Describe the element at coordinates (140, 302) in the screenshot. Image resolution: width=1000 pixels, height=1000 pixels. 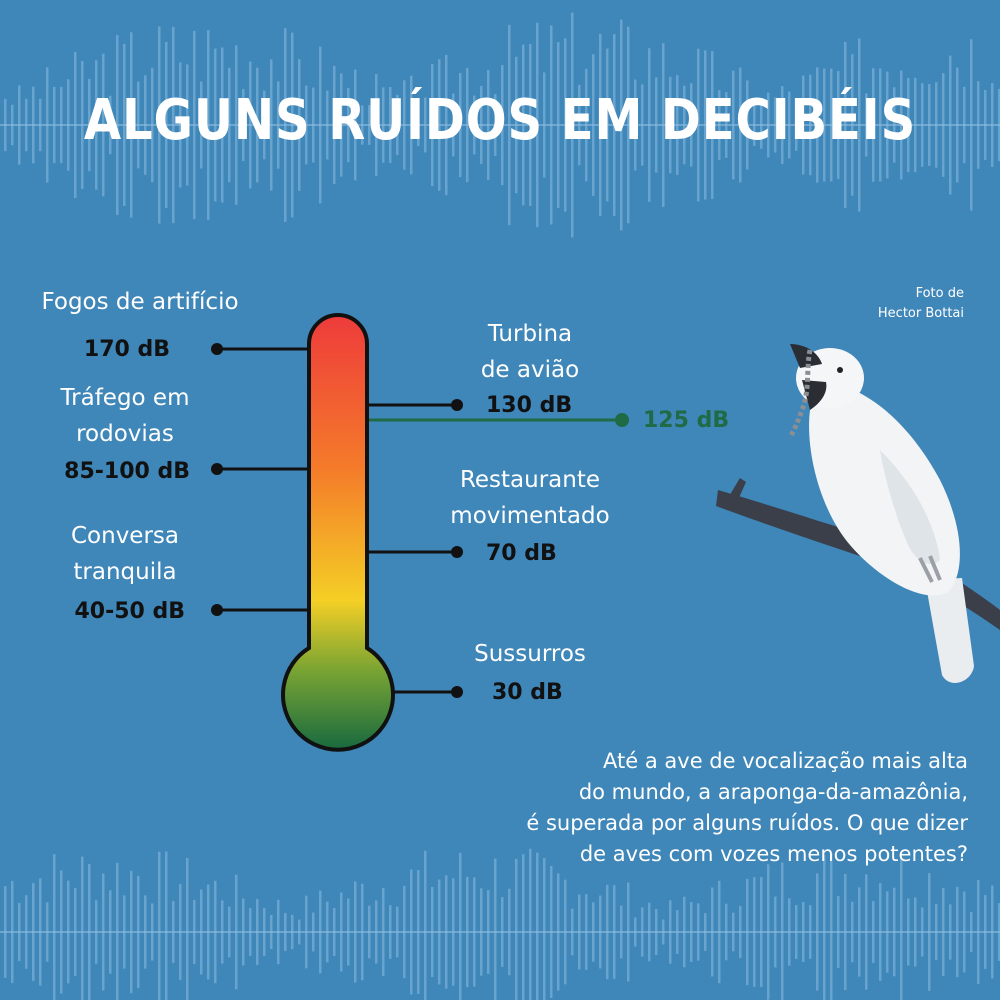
I see `label-fireworks: Fogos de artifício` at that location.